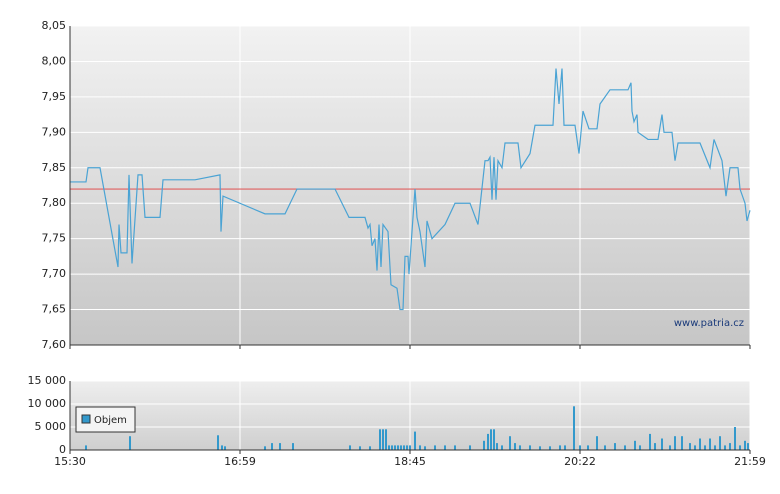  What do you see at coordinates (709, 323) in the screenshot?
I see `watermark: www.patria.cz` at bounding box center [709, 323].